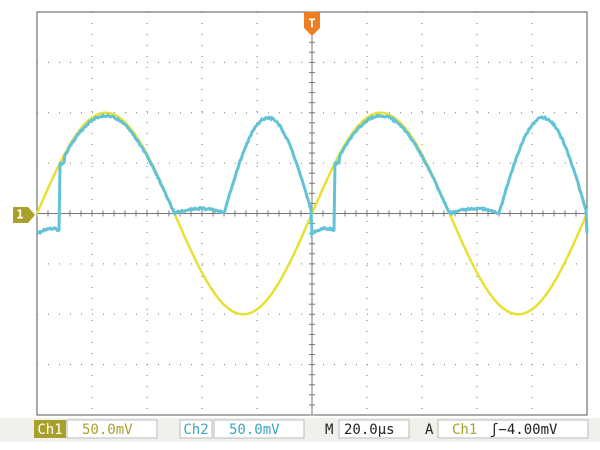 The height and width of the screenshot is (450, 600). I want to click on trigger-label: A, so click(429, 430).